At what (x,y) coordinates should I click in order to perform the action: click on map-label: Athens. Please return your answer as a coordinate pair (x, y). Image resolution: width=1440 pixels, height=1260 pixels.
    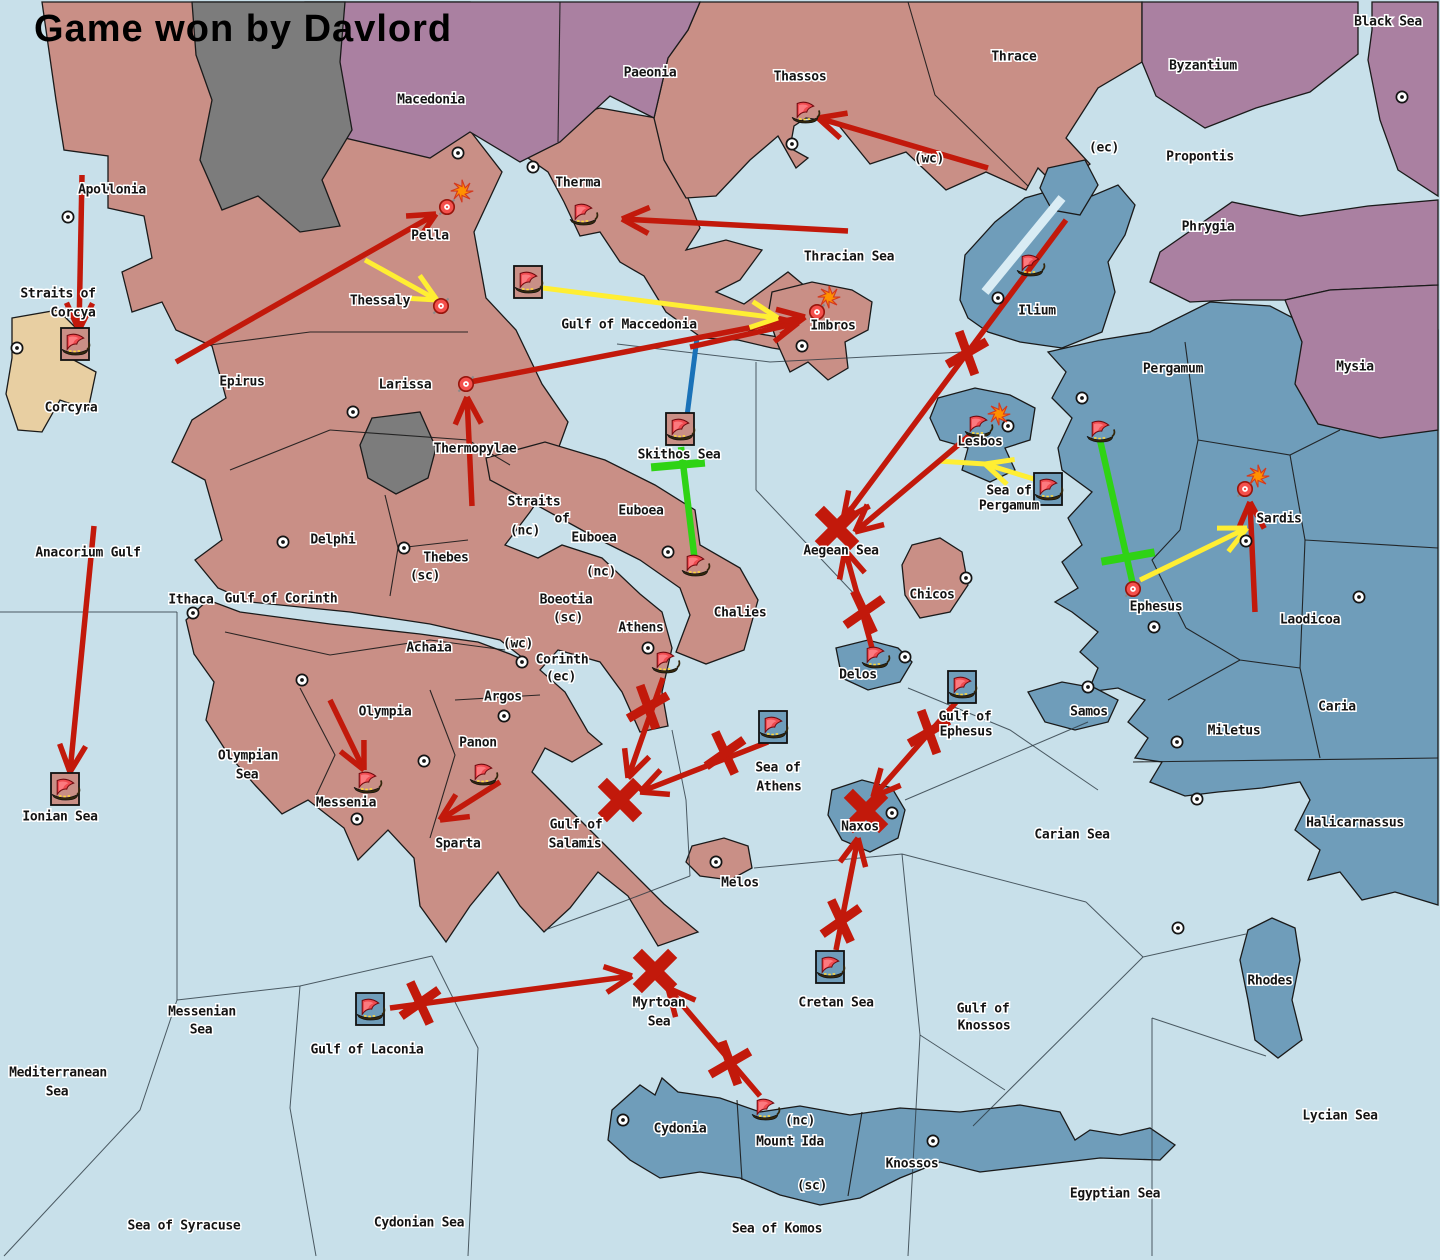
    Looking at the image, I should click on (640, 628).